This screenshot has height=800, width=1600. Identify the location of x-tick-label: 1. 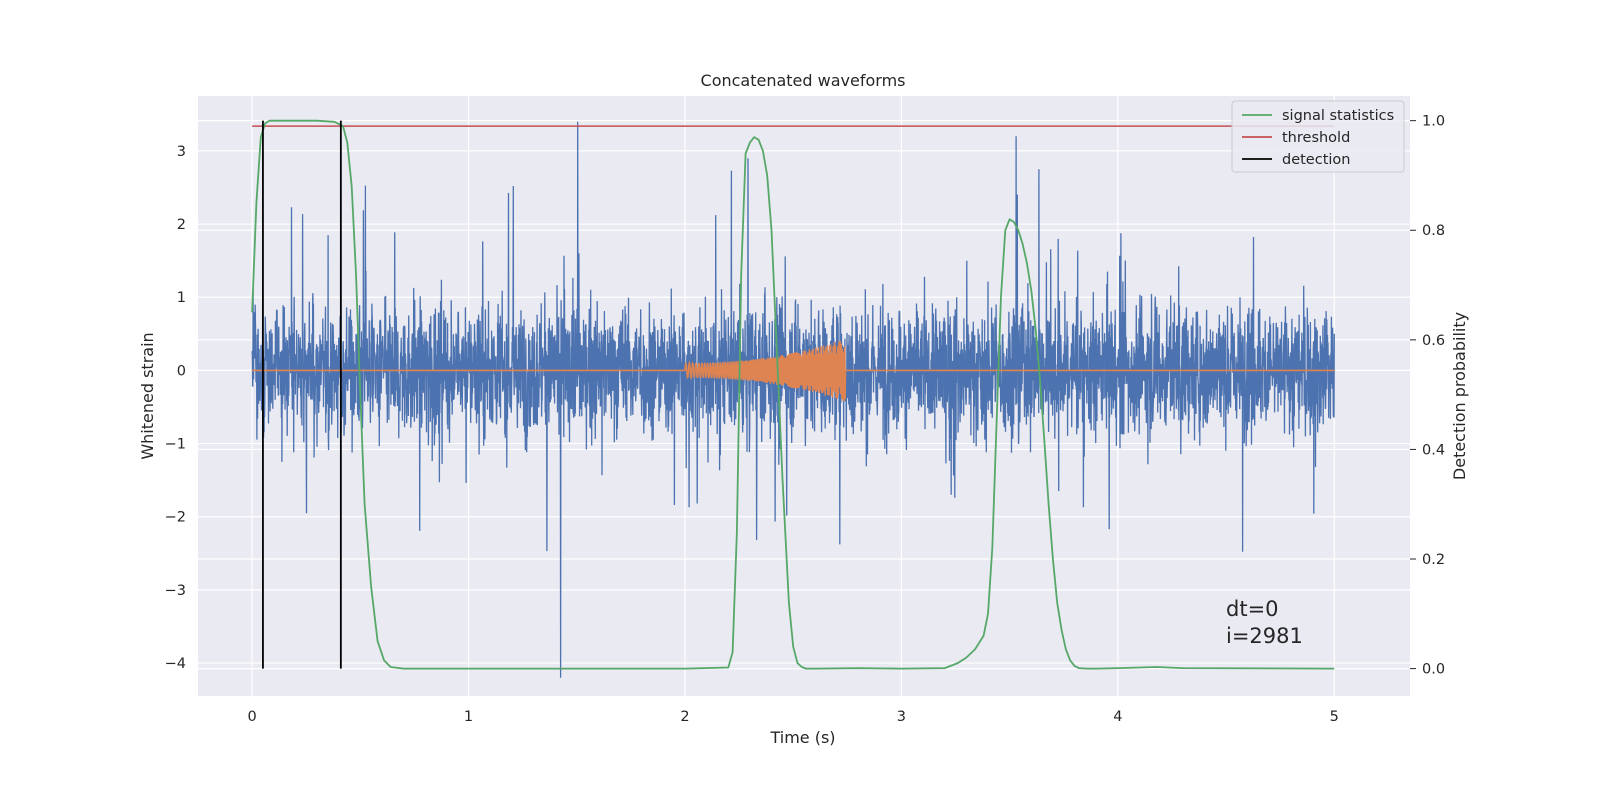
(468, 717).